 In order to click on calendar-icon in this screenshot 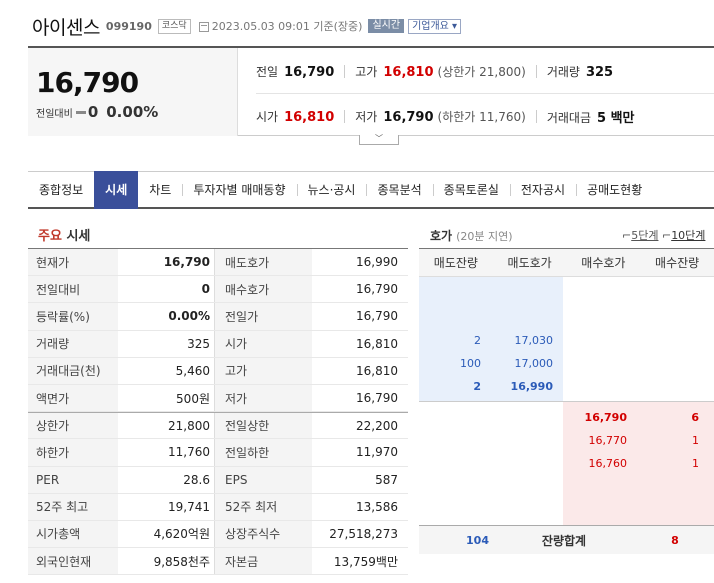, I will do `click(203, 27)`.